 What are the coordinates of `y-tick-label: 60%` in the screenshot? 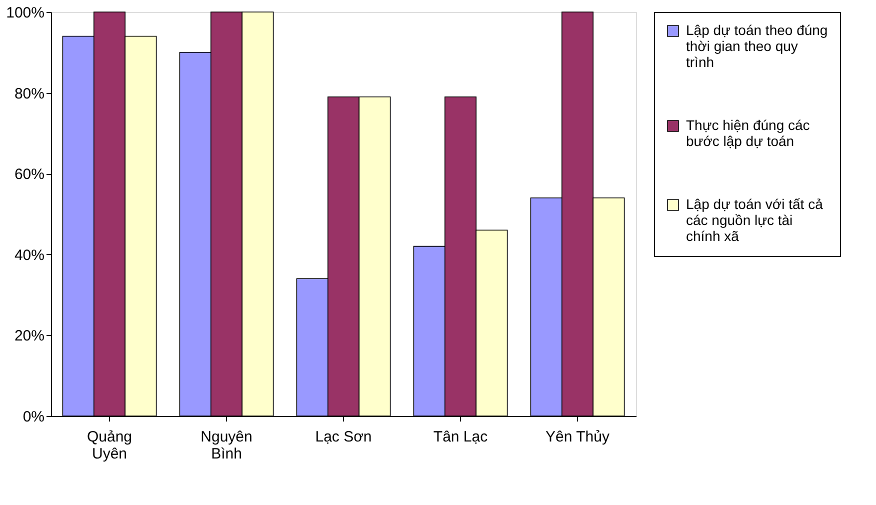 It's located at (29, 175).